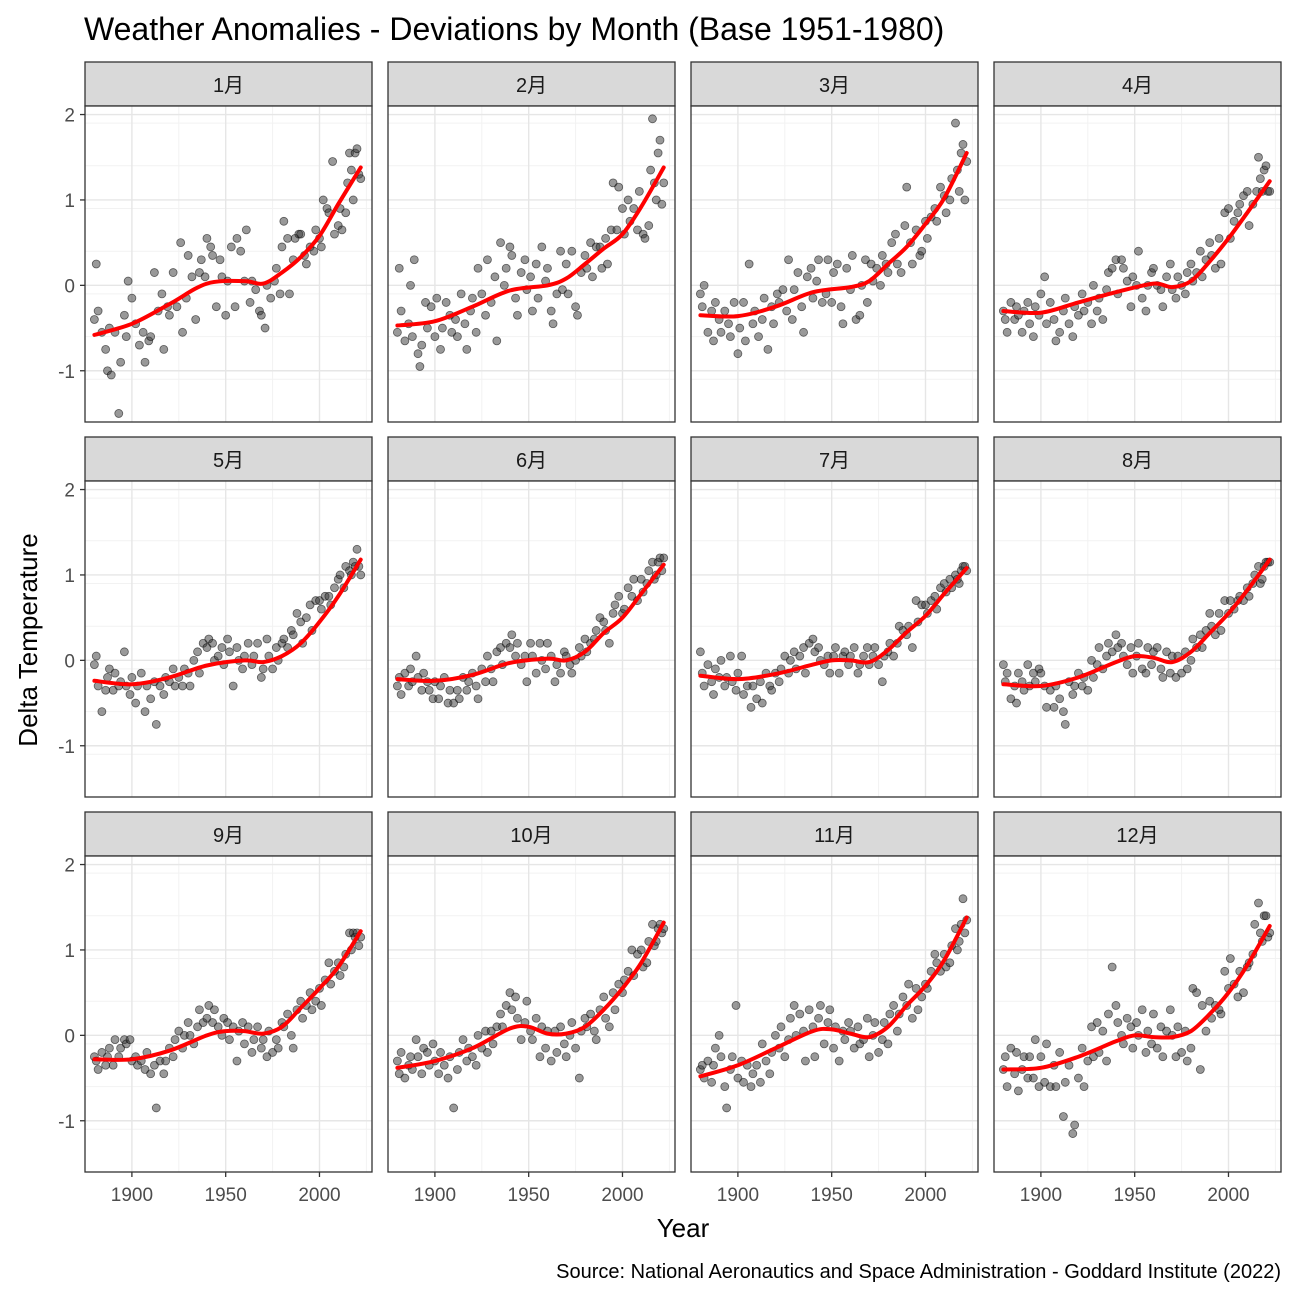 The height and width of the screenshot is (1296, 1296). I want to click on facet-label: 11月, so click(834, 836).